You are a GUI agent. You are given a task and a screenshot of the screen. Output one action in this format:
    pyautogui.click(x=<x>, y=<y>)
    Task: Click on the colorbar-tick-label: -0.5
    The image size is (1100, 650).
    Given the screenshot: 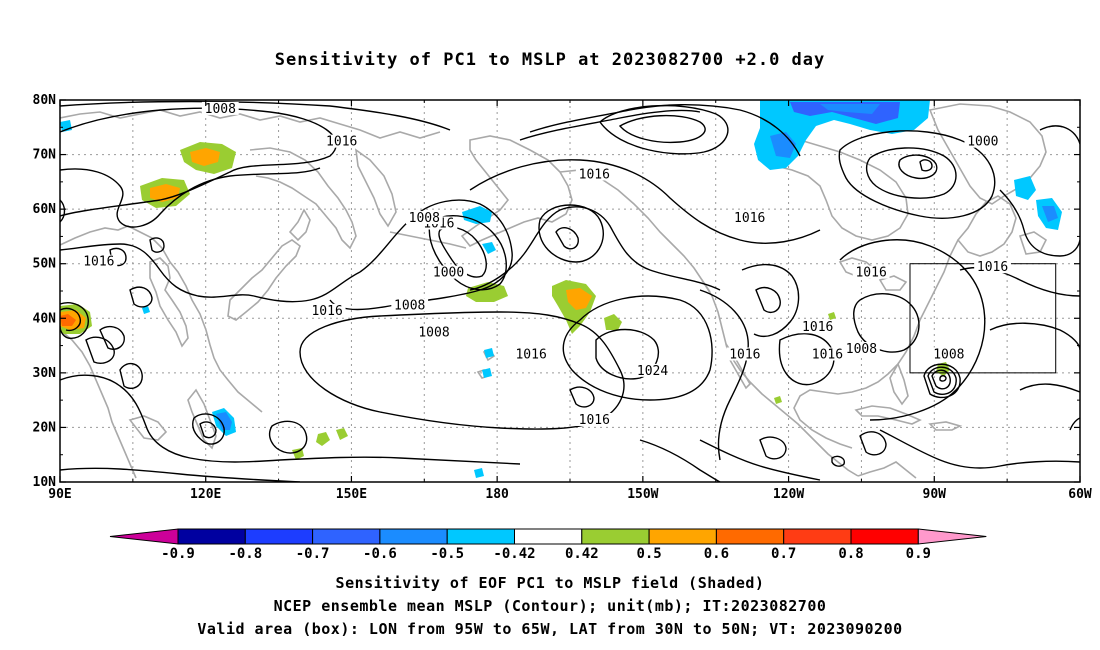 What is the action you would take?
    pyautogui.click(x=447, y=554)
    